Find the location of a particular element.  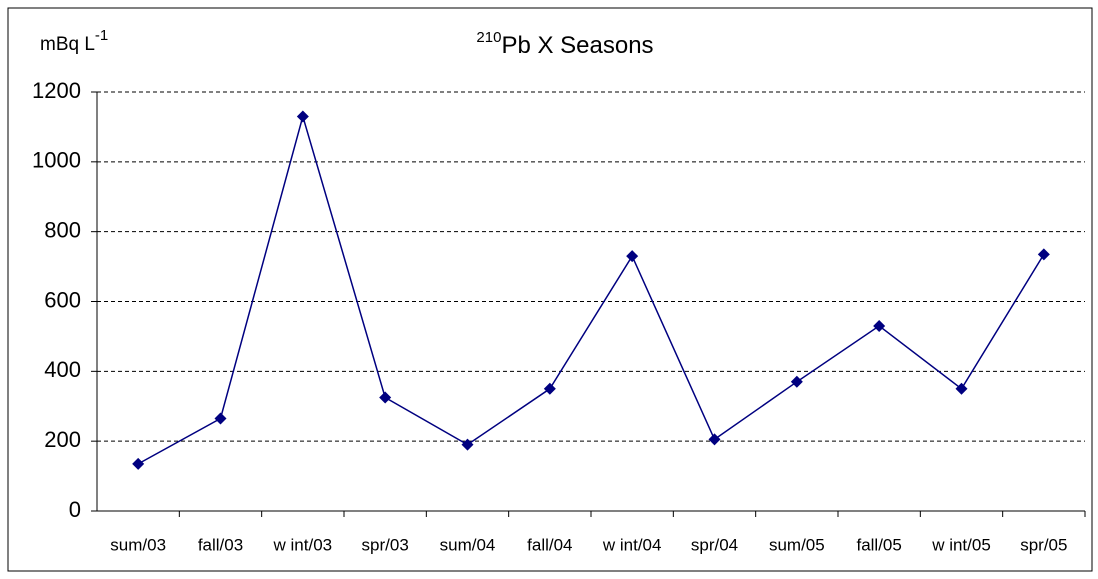

x-tick-label: spr/05 is located at coordinates (1043, 544).